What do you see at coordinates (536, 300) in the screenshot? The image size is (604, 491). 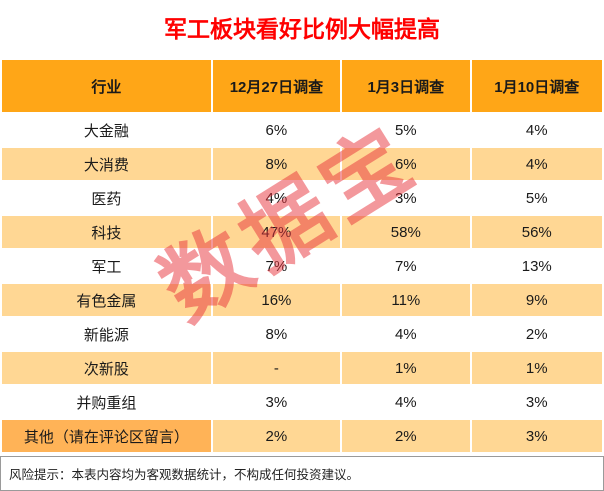 I see `value-cell: 9%` at bounding box center [536, 300].